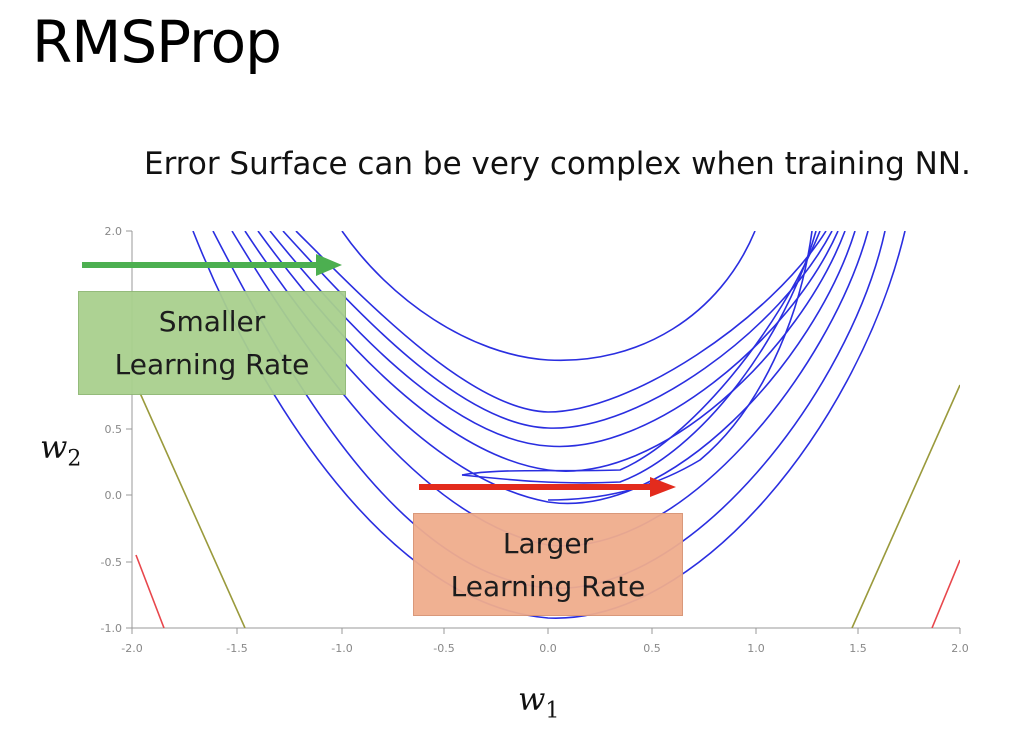 The image size is (1024, 730). I want to click on x-tick-0.5: 0.5, so click(652, 648).